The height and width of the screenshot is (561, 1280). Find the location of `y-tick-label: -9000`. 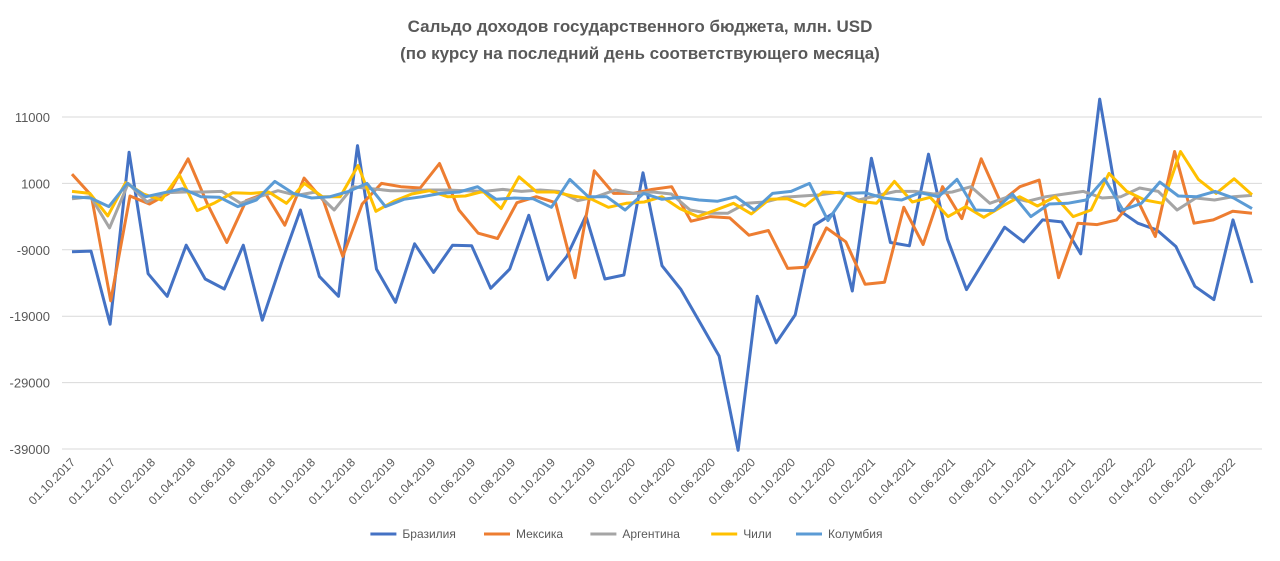

y-tick-label: -9000 is located at coordinates (33, 250).